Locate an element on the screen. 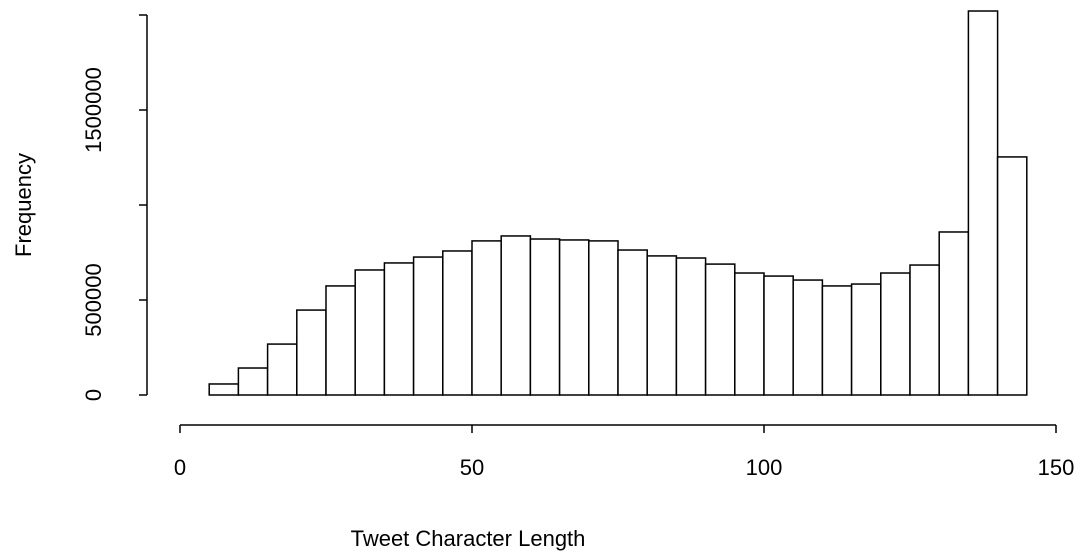 Image resolution: width=1082 pixels, height=552 pixels. x-tick-label: 150 is located at coordinates (1056, 467).